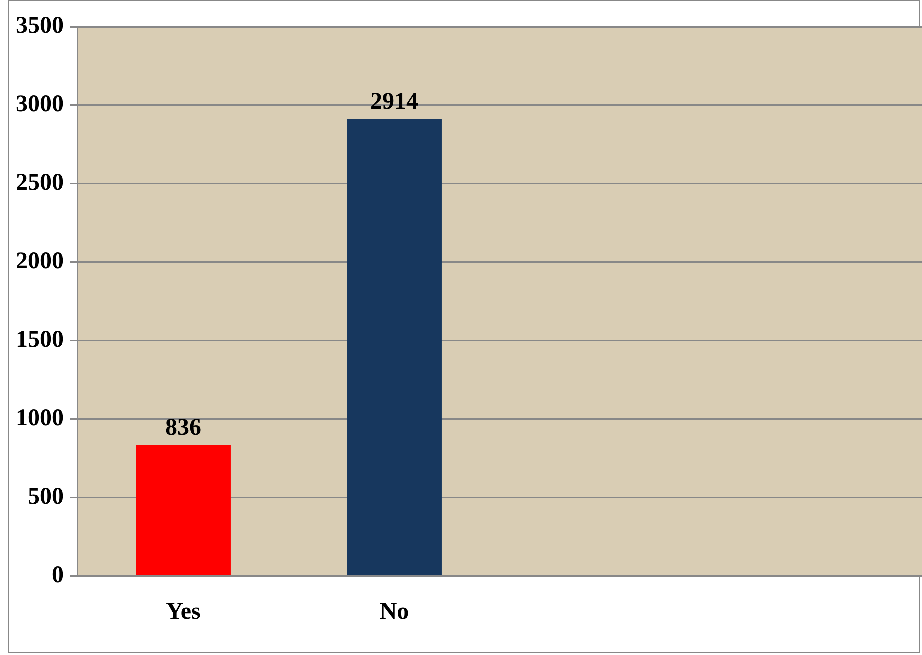  What do you see at coordinates (40, 105) in the screenshot?
I see `y-tick-label: 3000` at bounding box center [40, 105].